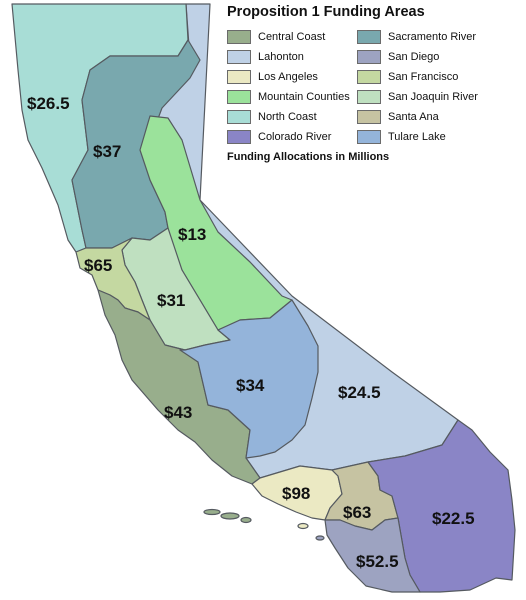  What do you see at coordinates (453, 518) in the screenshot?
I see `value-label-colorado-river: $22.5` at bounding box center [453, 518].